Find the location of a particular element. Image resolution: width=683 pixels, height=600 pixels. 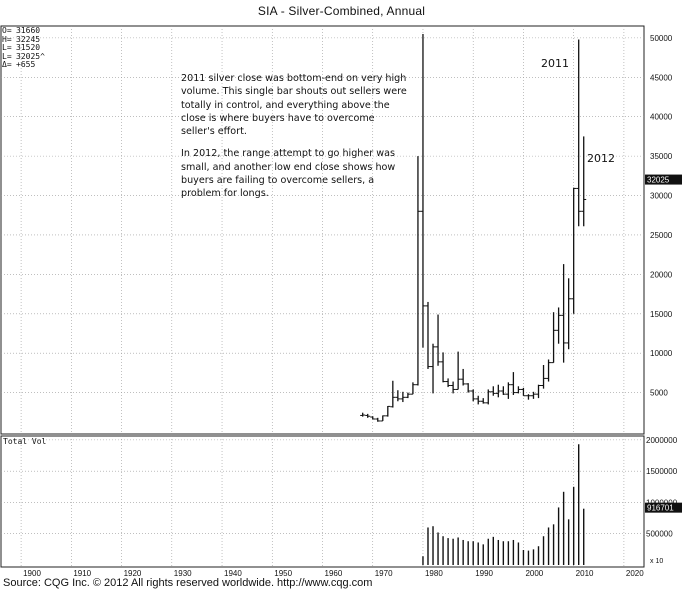

y-tick-label: 30000 is located at coordinates (661, 196).